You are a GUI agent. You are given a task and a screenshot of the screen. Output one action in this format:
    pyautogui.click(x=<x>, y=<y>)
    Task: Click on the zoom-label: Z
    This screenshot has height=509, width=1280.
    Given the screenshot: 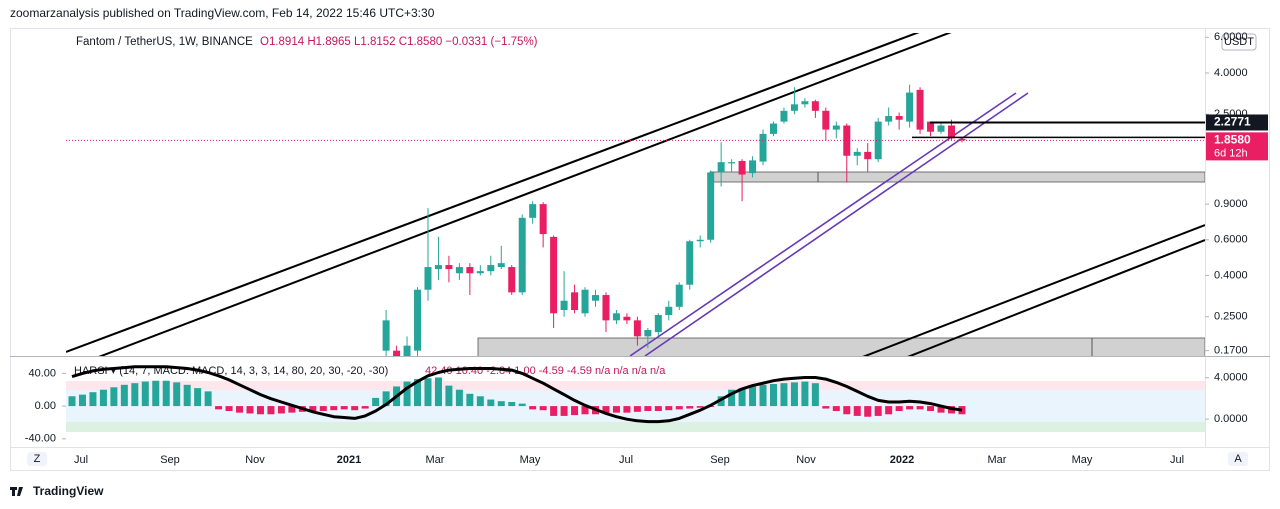 What is the action you would take?
    pyautogui.click(x=37, y=459)
    